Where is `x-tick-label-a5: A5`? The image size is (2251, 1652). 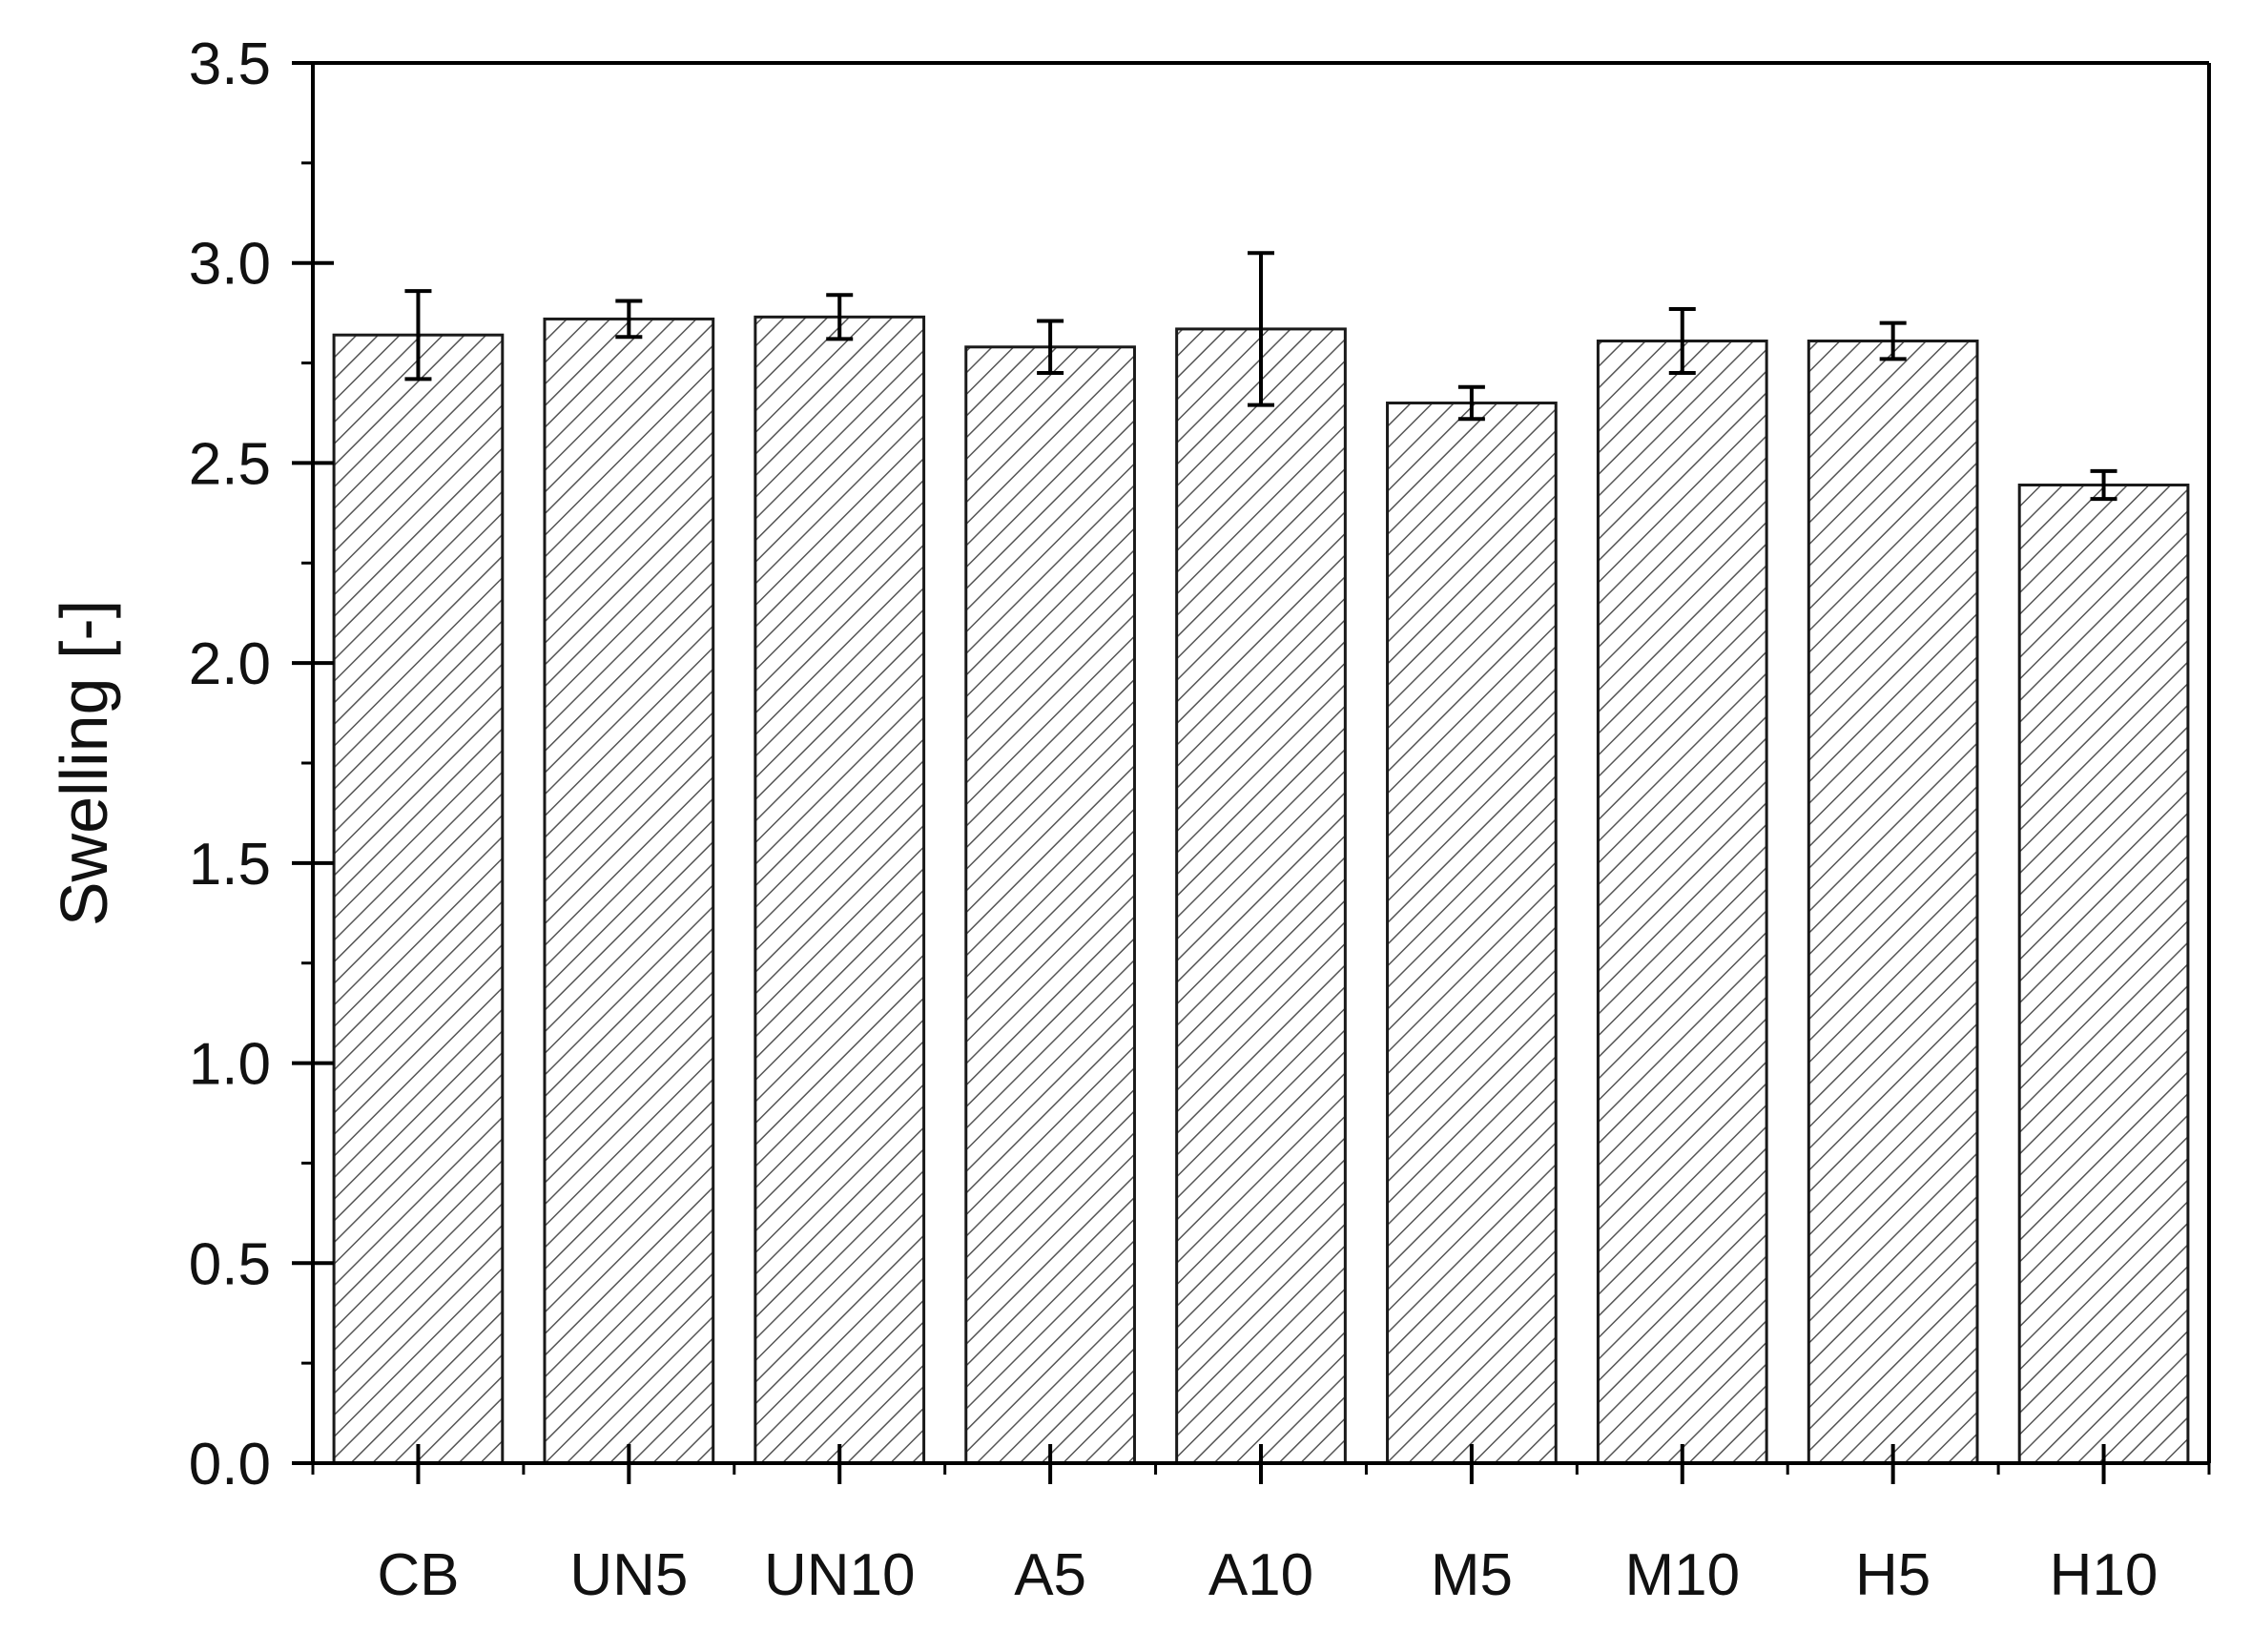 x-tick-label-a5: A5 is located at coordinates (1050, 1575).